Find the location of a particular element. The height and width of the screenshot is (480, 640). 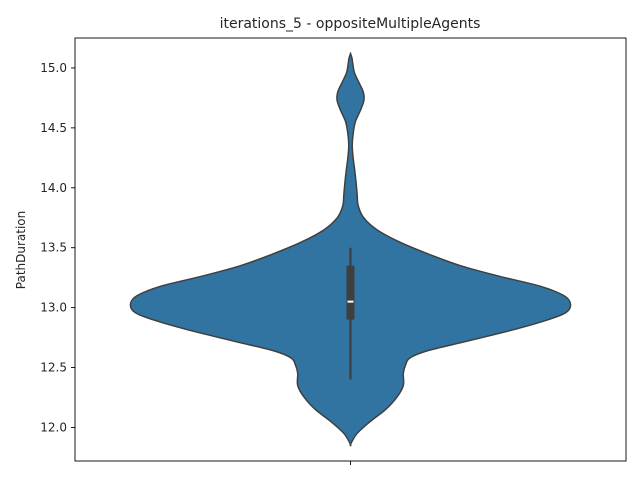

chart-title: iterations_5 - oppositeMultipleAgents is located at coordinates (350, 24).